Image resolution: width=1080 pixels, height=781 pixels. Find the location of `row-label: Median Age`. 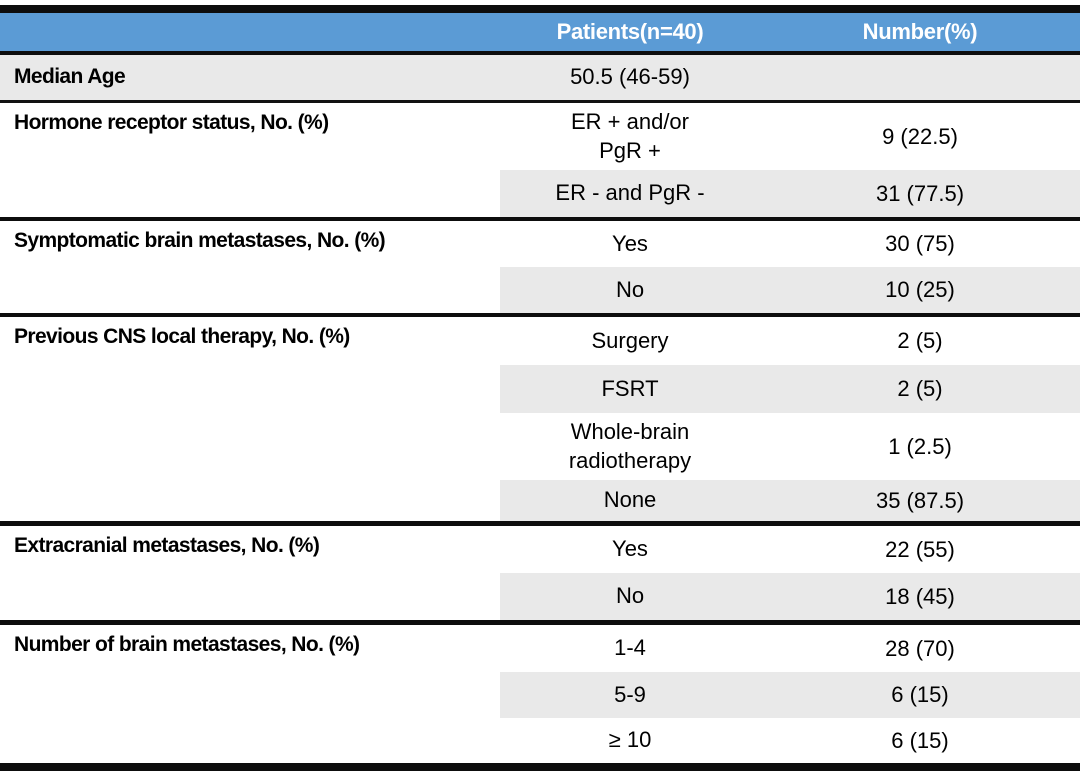

row-label: Median Age is located at coordinates (70, 77).